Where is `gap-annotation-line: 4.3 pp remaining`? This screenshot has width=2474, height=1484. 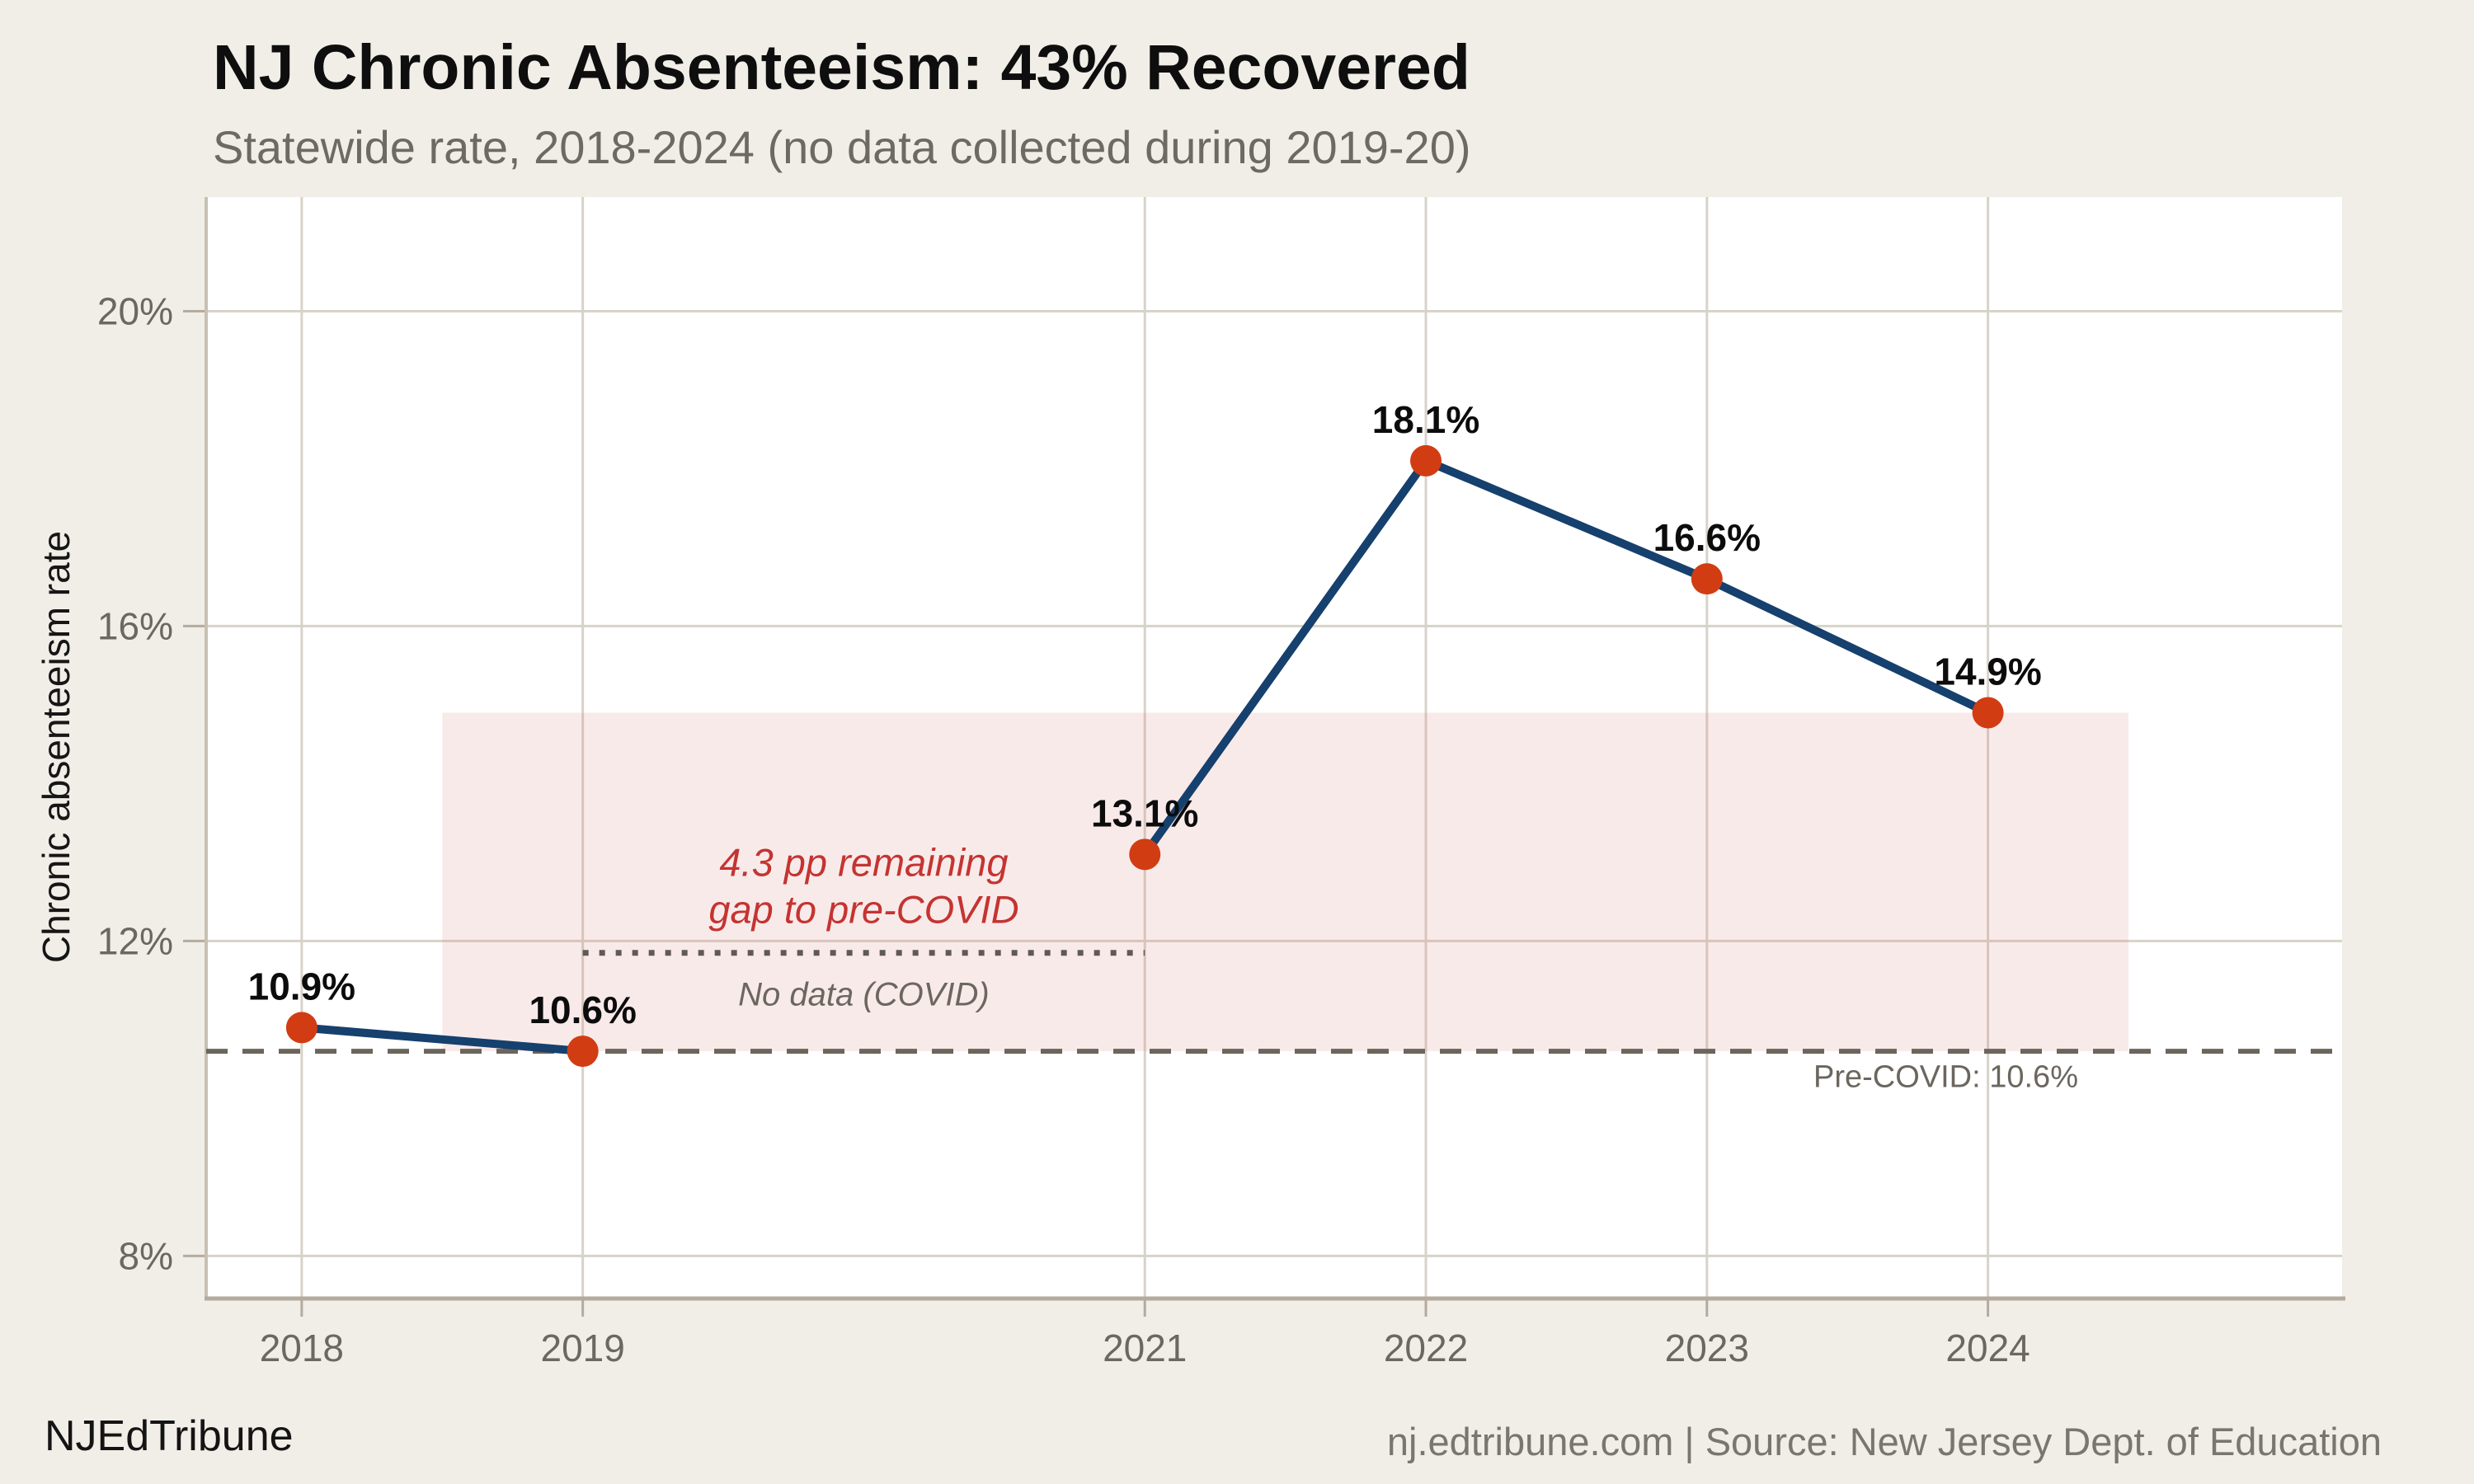
gap-annotation-line: 4.3 pp remaining is located at coordinates (863, 862).